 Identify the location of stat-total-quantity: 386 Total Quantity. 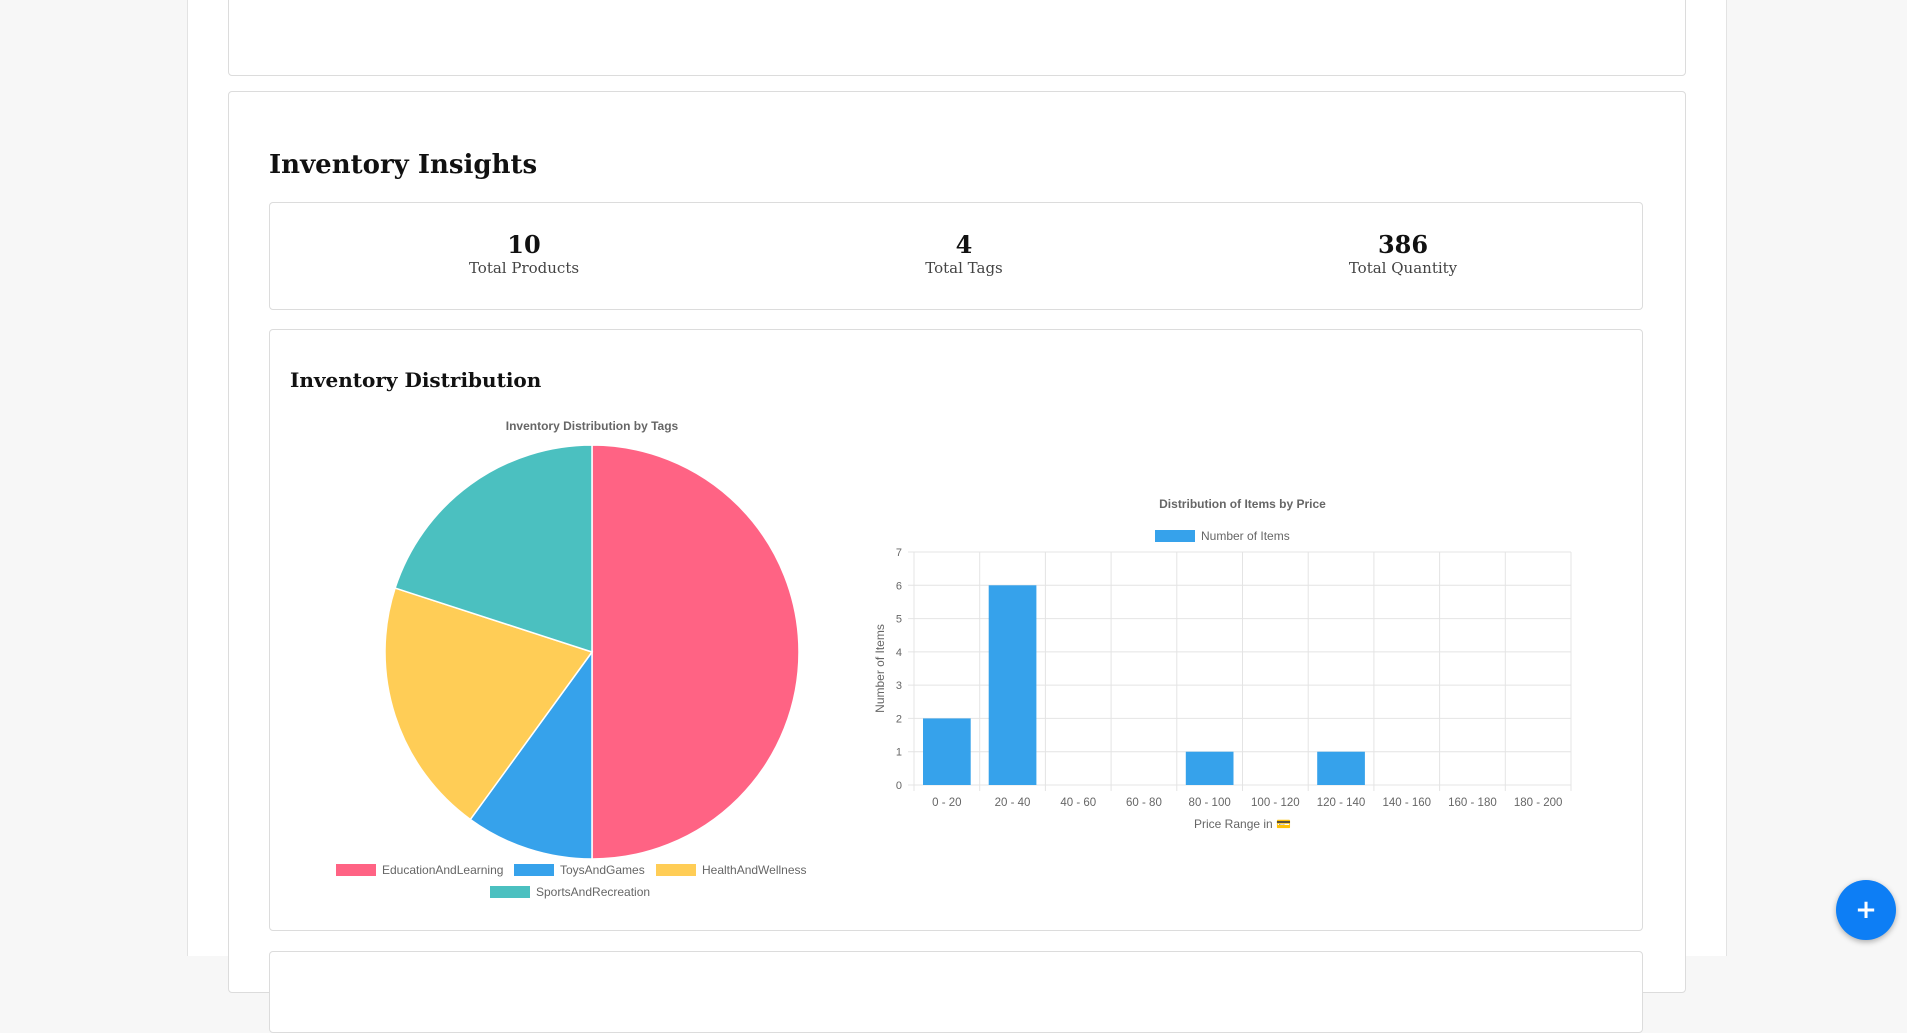
(1403, 254).